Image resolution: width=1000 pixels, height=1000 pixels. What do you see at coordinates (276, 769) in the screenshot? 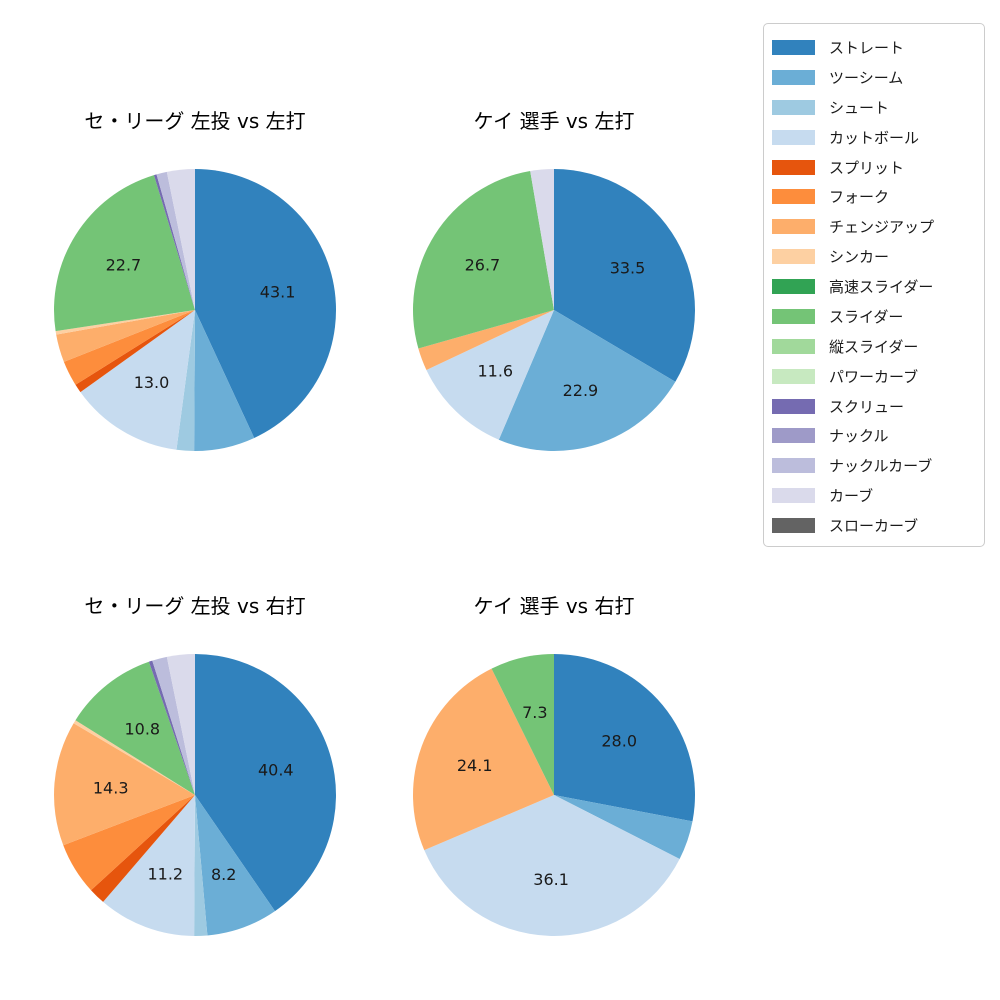
I see `pie-value-label: 40.4` at bounding box center [276, 769].